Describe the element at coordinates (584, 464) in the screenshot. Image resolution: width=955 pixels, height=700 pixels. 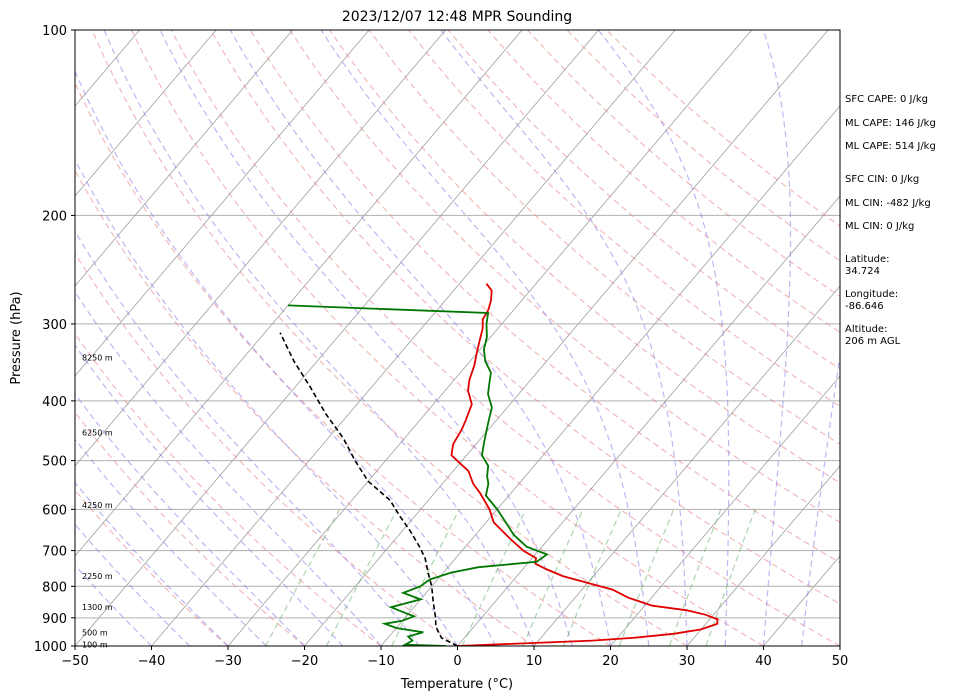
I see `temperature-profile-line` at that location.